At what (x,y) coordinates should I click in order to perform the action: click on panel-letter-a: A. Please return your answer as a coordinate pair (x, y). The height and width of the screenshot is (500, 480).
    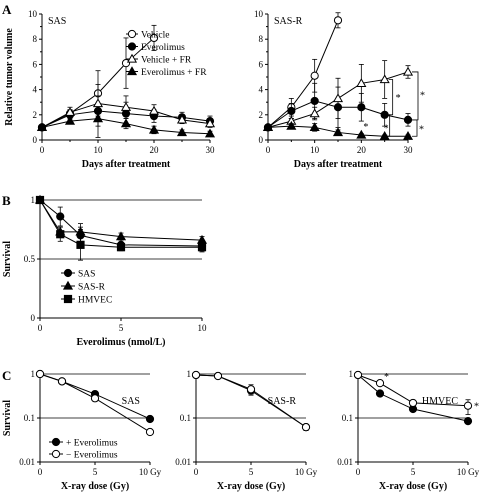
    Looking at the image, I should click on (7, 9).